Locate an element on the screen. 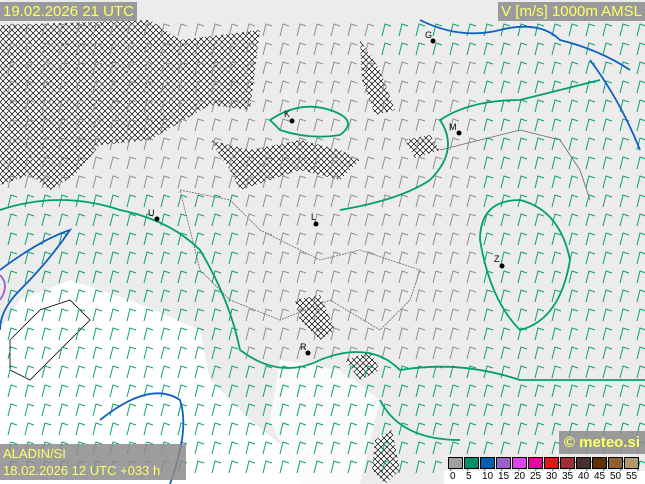 The height and width of the screenshot is (484, 645). legend-tick: 15 is located at coordinates (504, 476).